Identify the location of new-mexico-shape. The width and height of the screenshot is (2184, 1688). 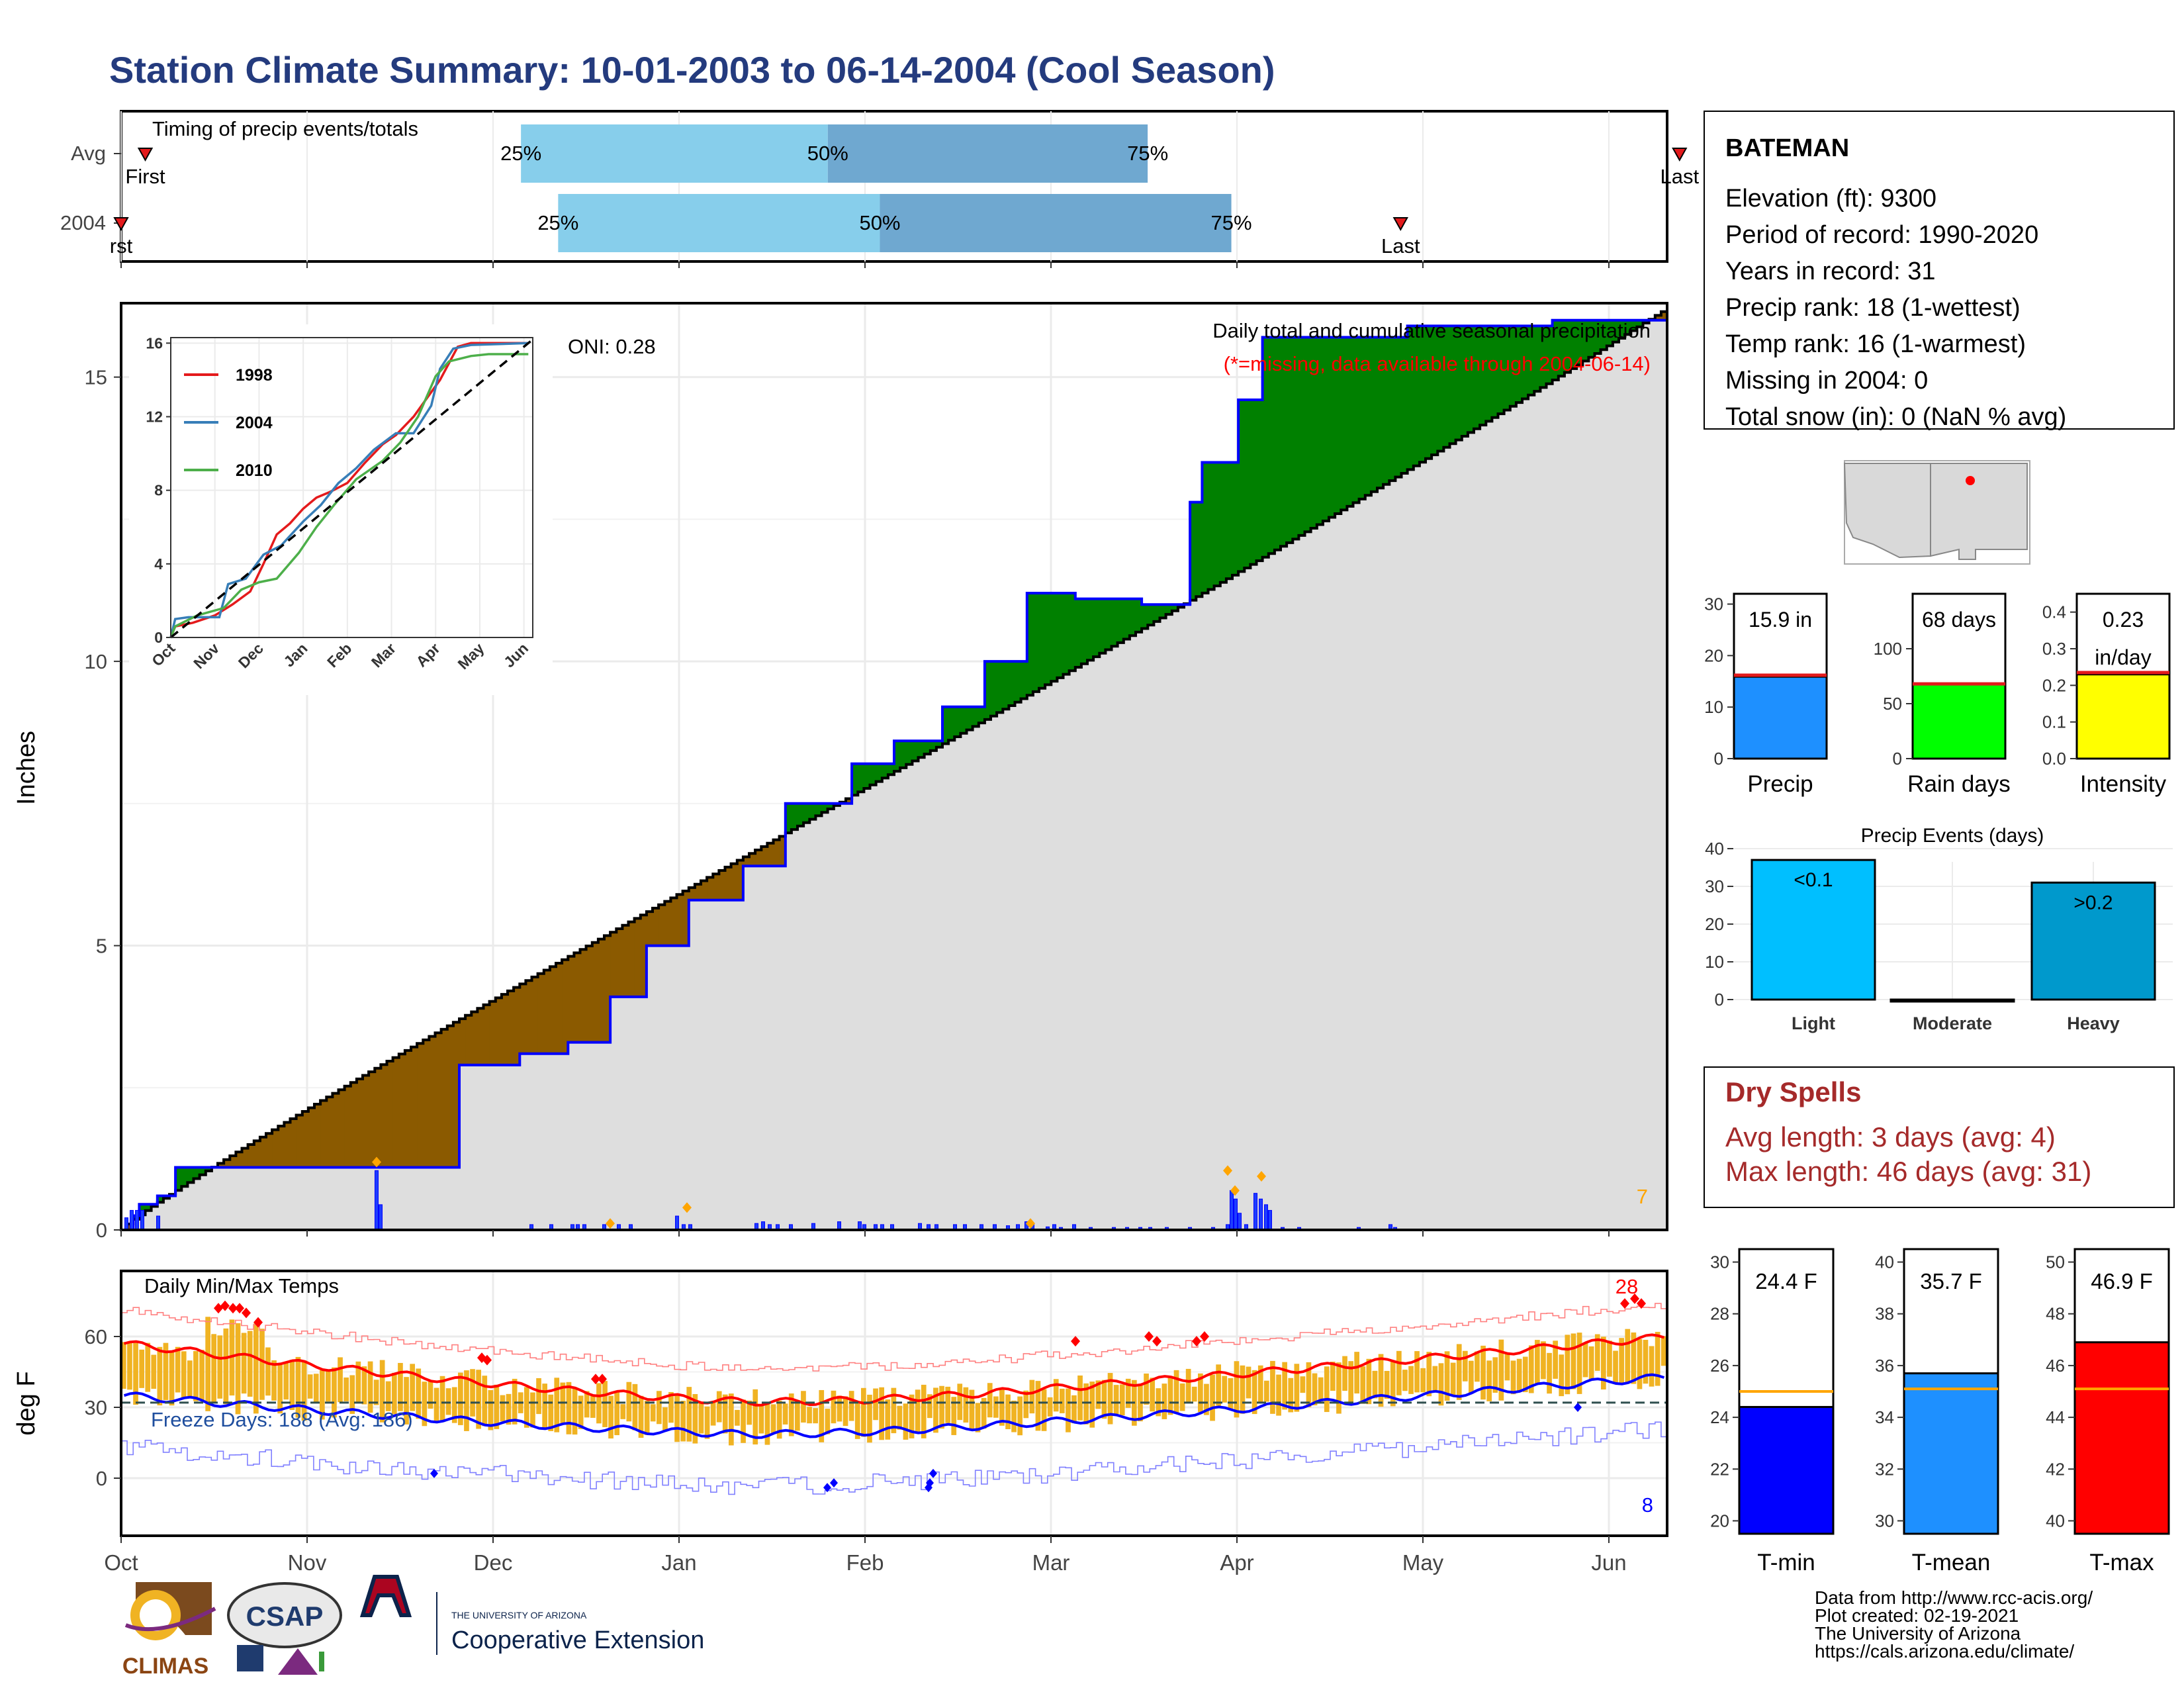
(1979, 511).